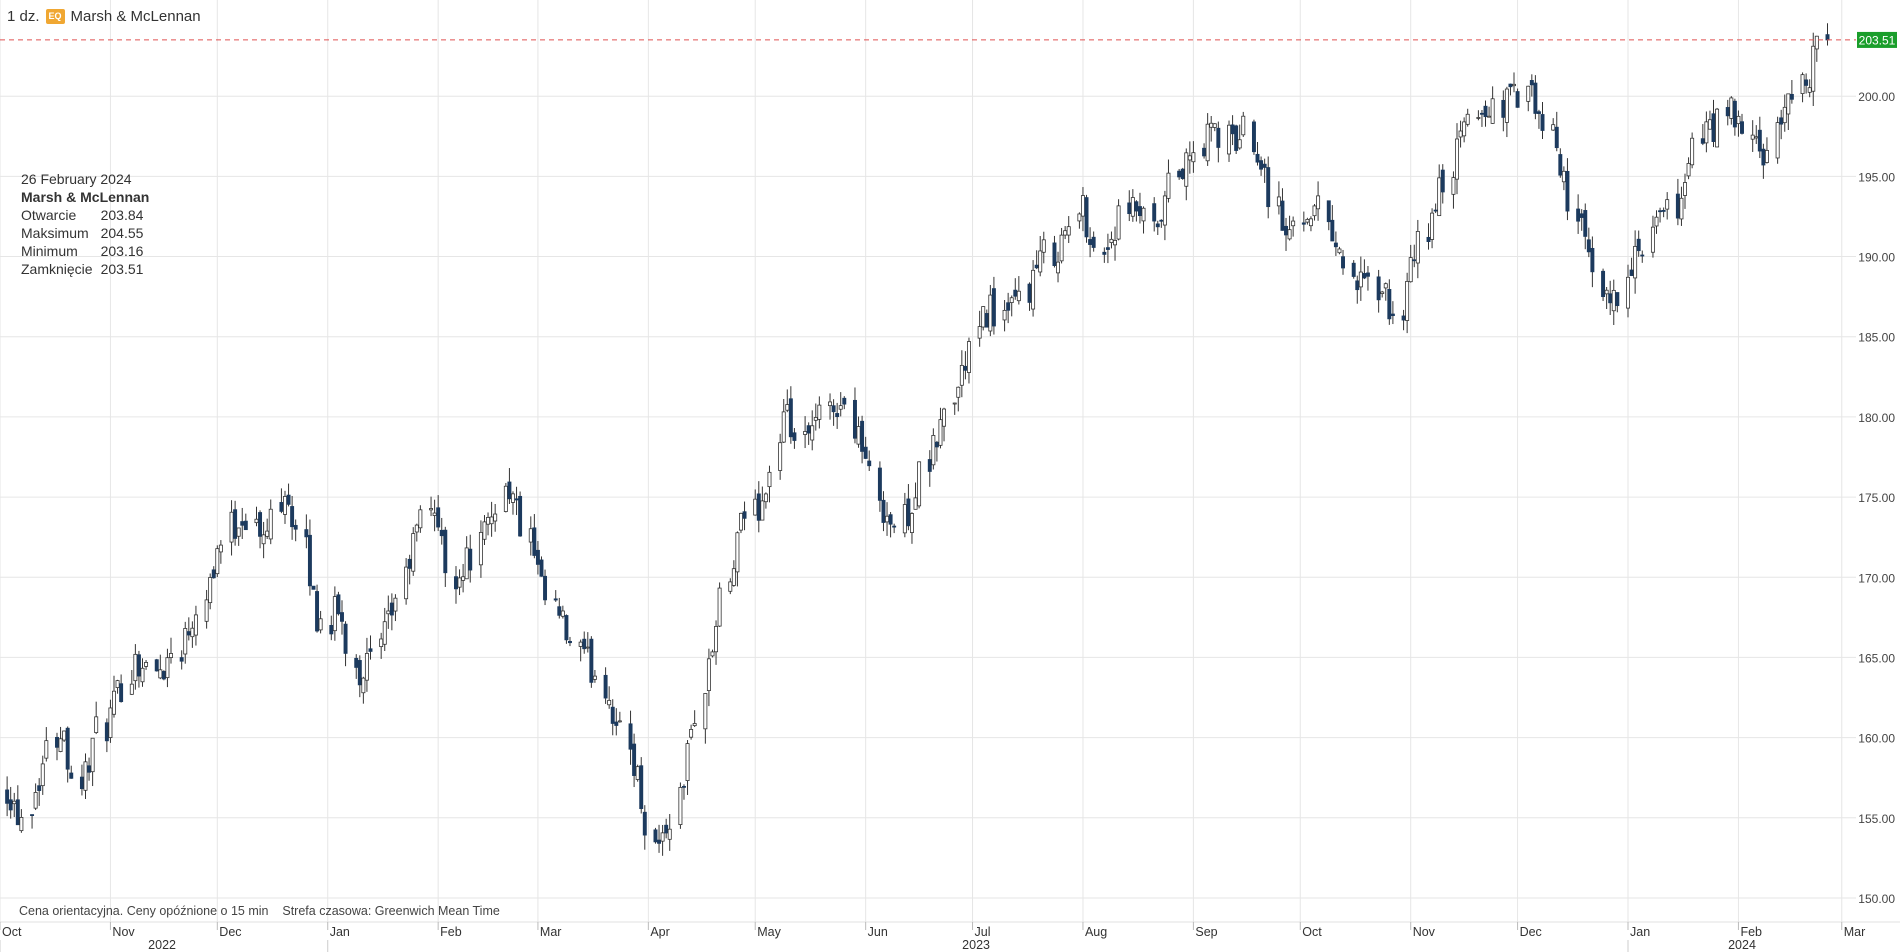 The width and height of the screenshot is (1900, 952). I want to click on interval-label: 1 dz., so click(23, 16).